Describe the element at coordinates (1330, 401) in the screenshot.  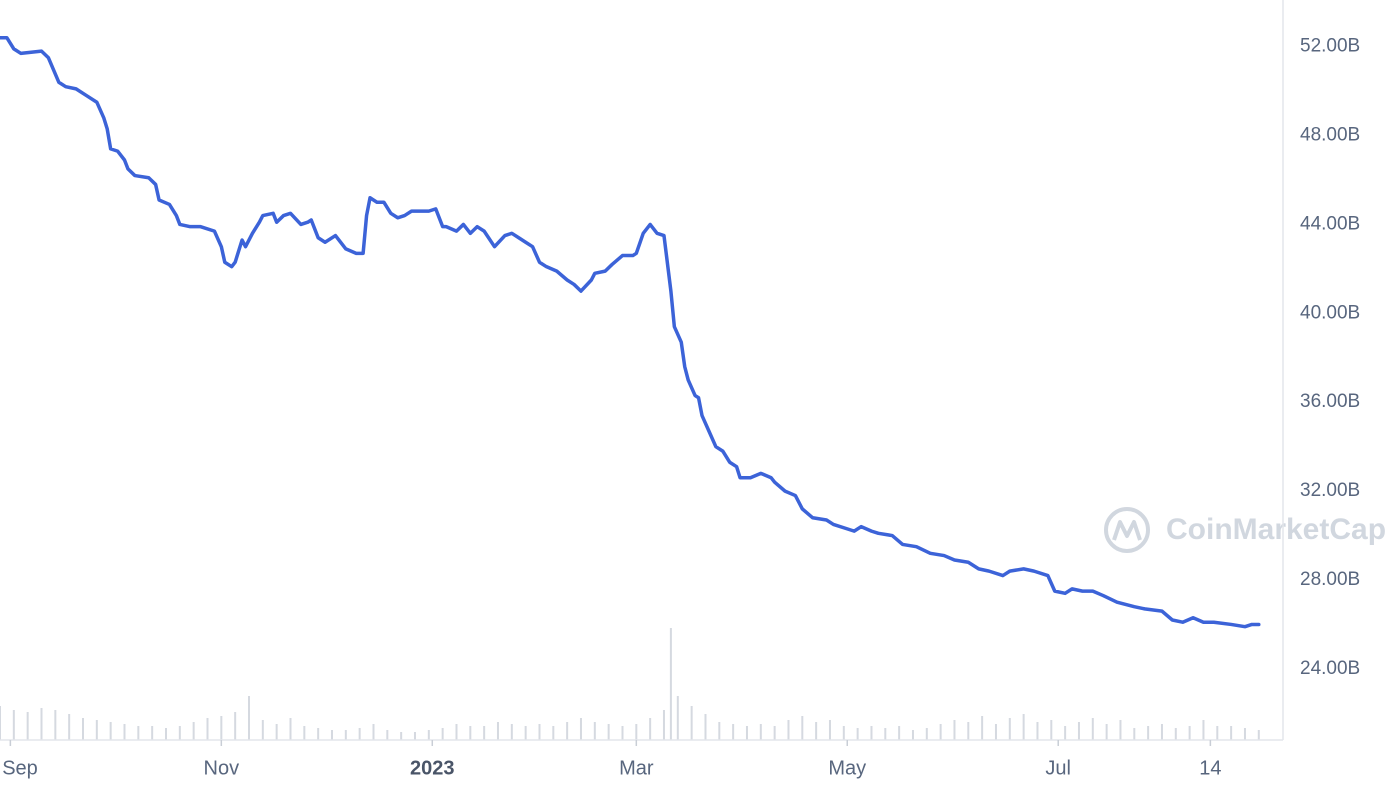
I see `y-tick-label: 36.00B` at that location.